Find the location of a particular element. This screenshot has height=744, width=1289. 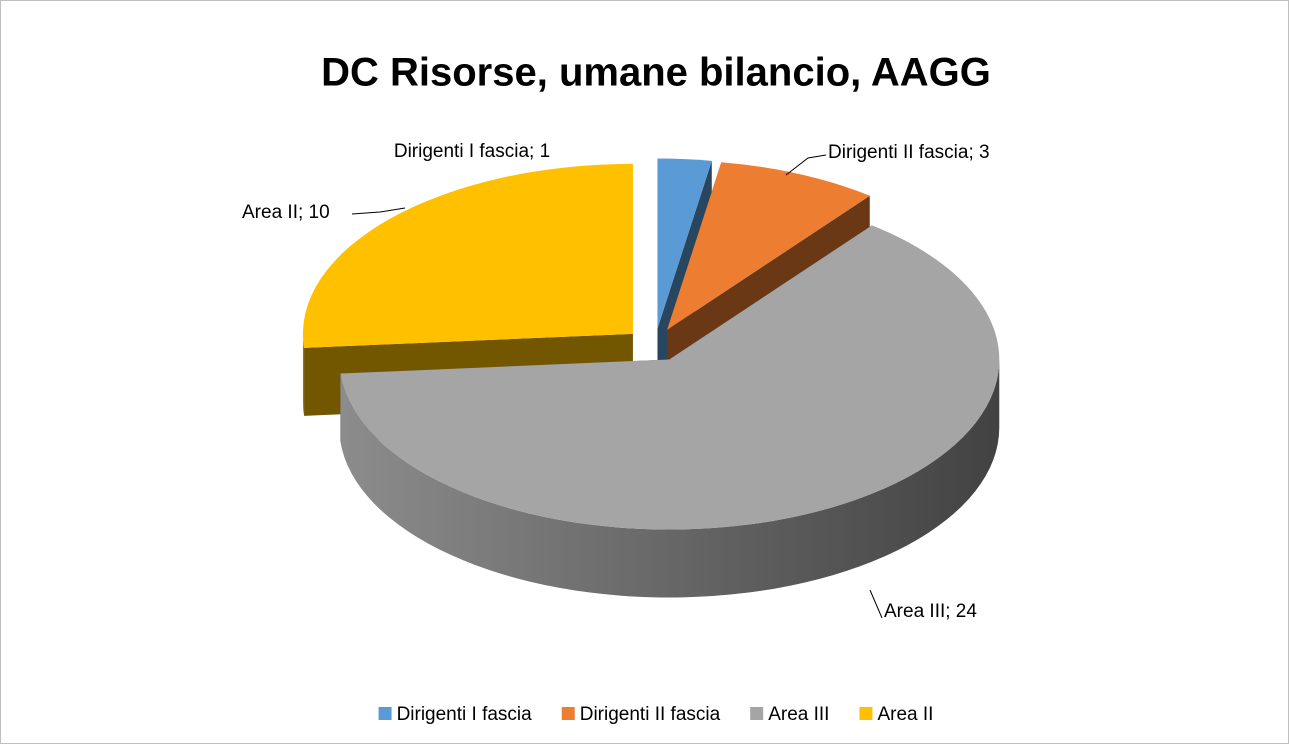

legend-label: Area III is located at coordinates (798, 714).